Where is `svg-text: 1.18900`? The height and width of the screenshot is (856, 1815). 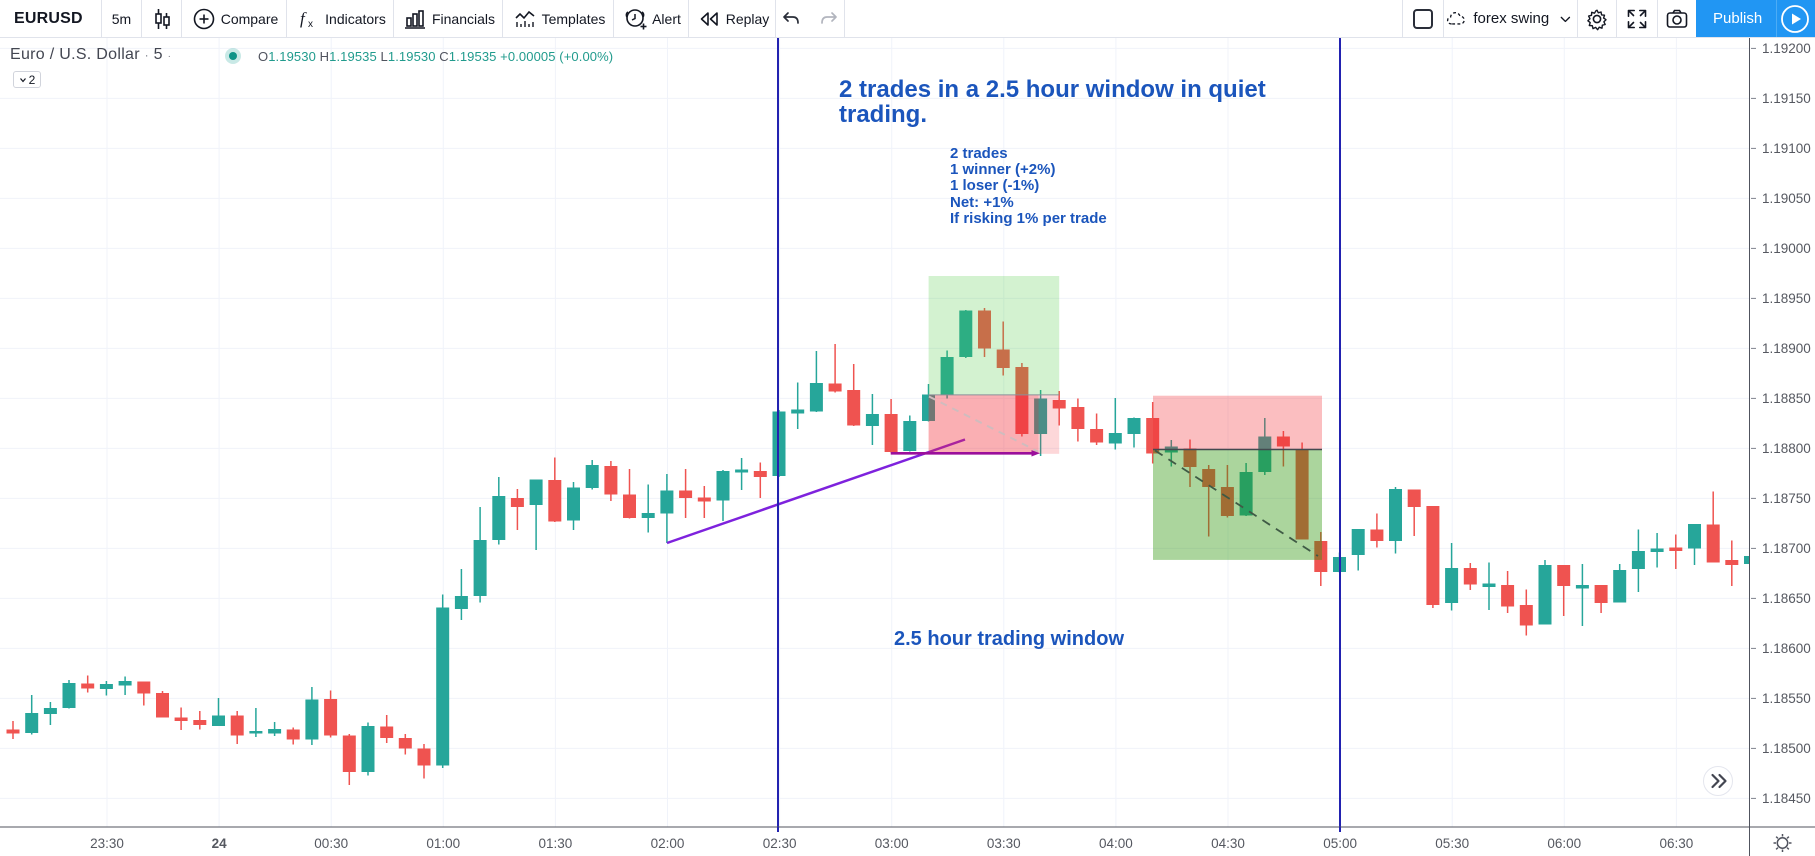 svg-text: 1.18900 is located at coordinates (1786, 348).